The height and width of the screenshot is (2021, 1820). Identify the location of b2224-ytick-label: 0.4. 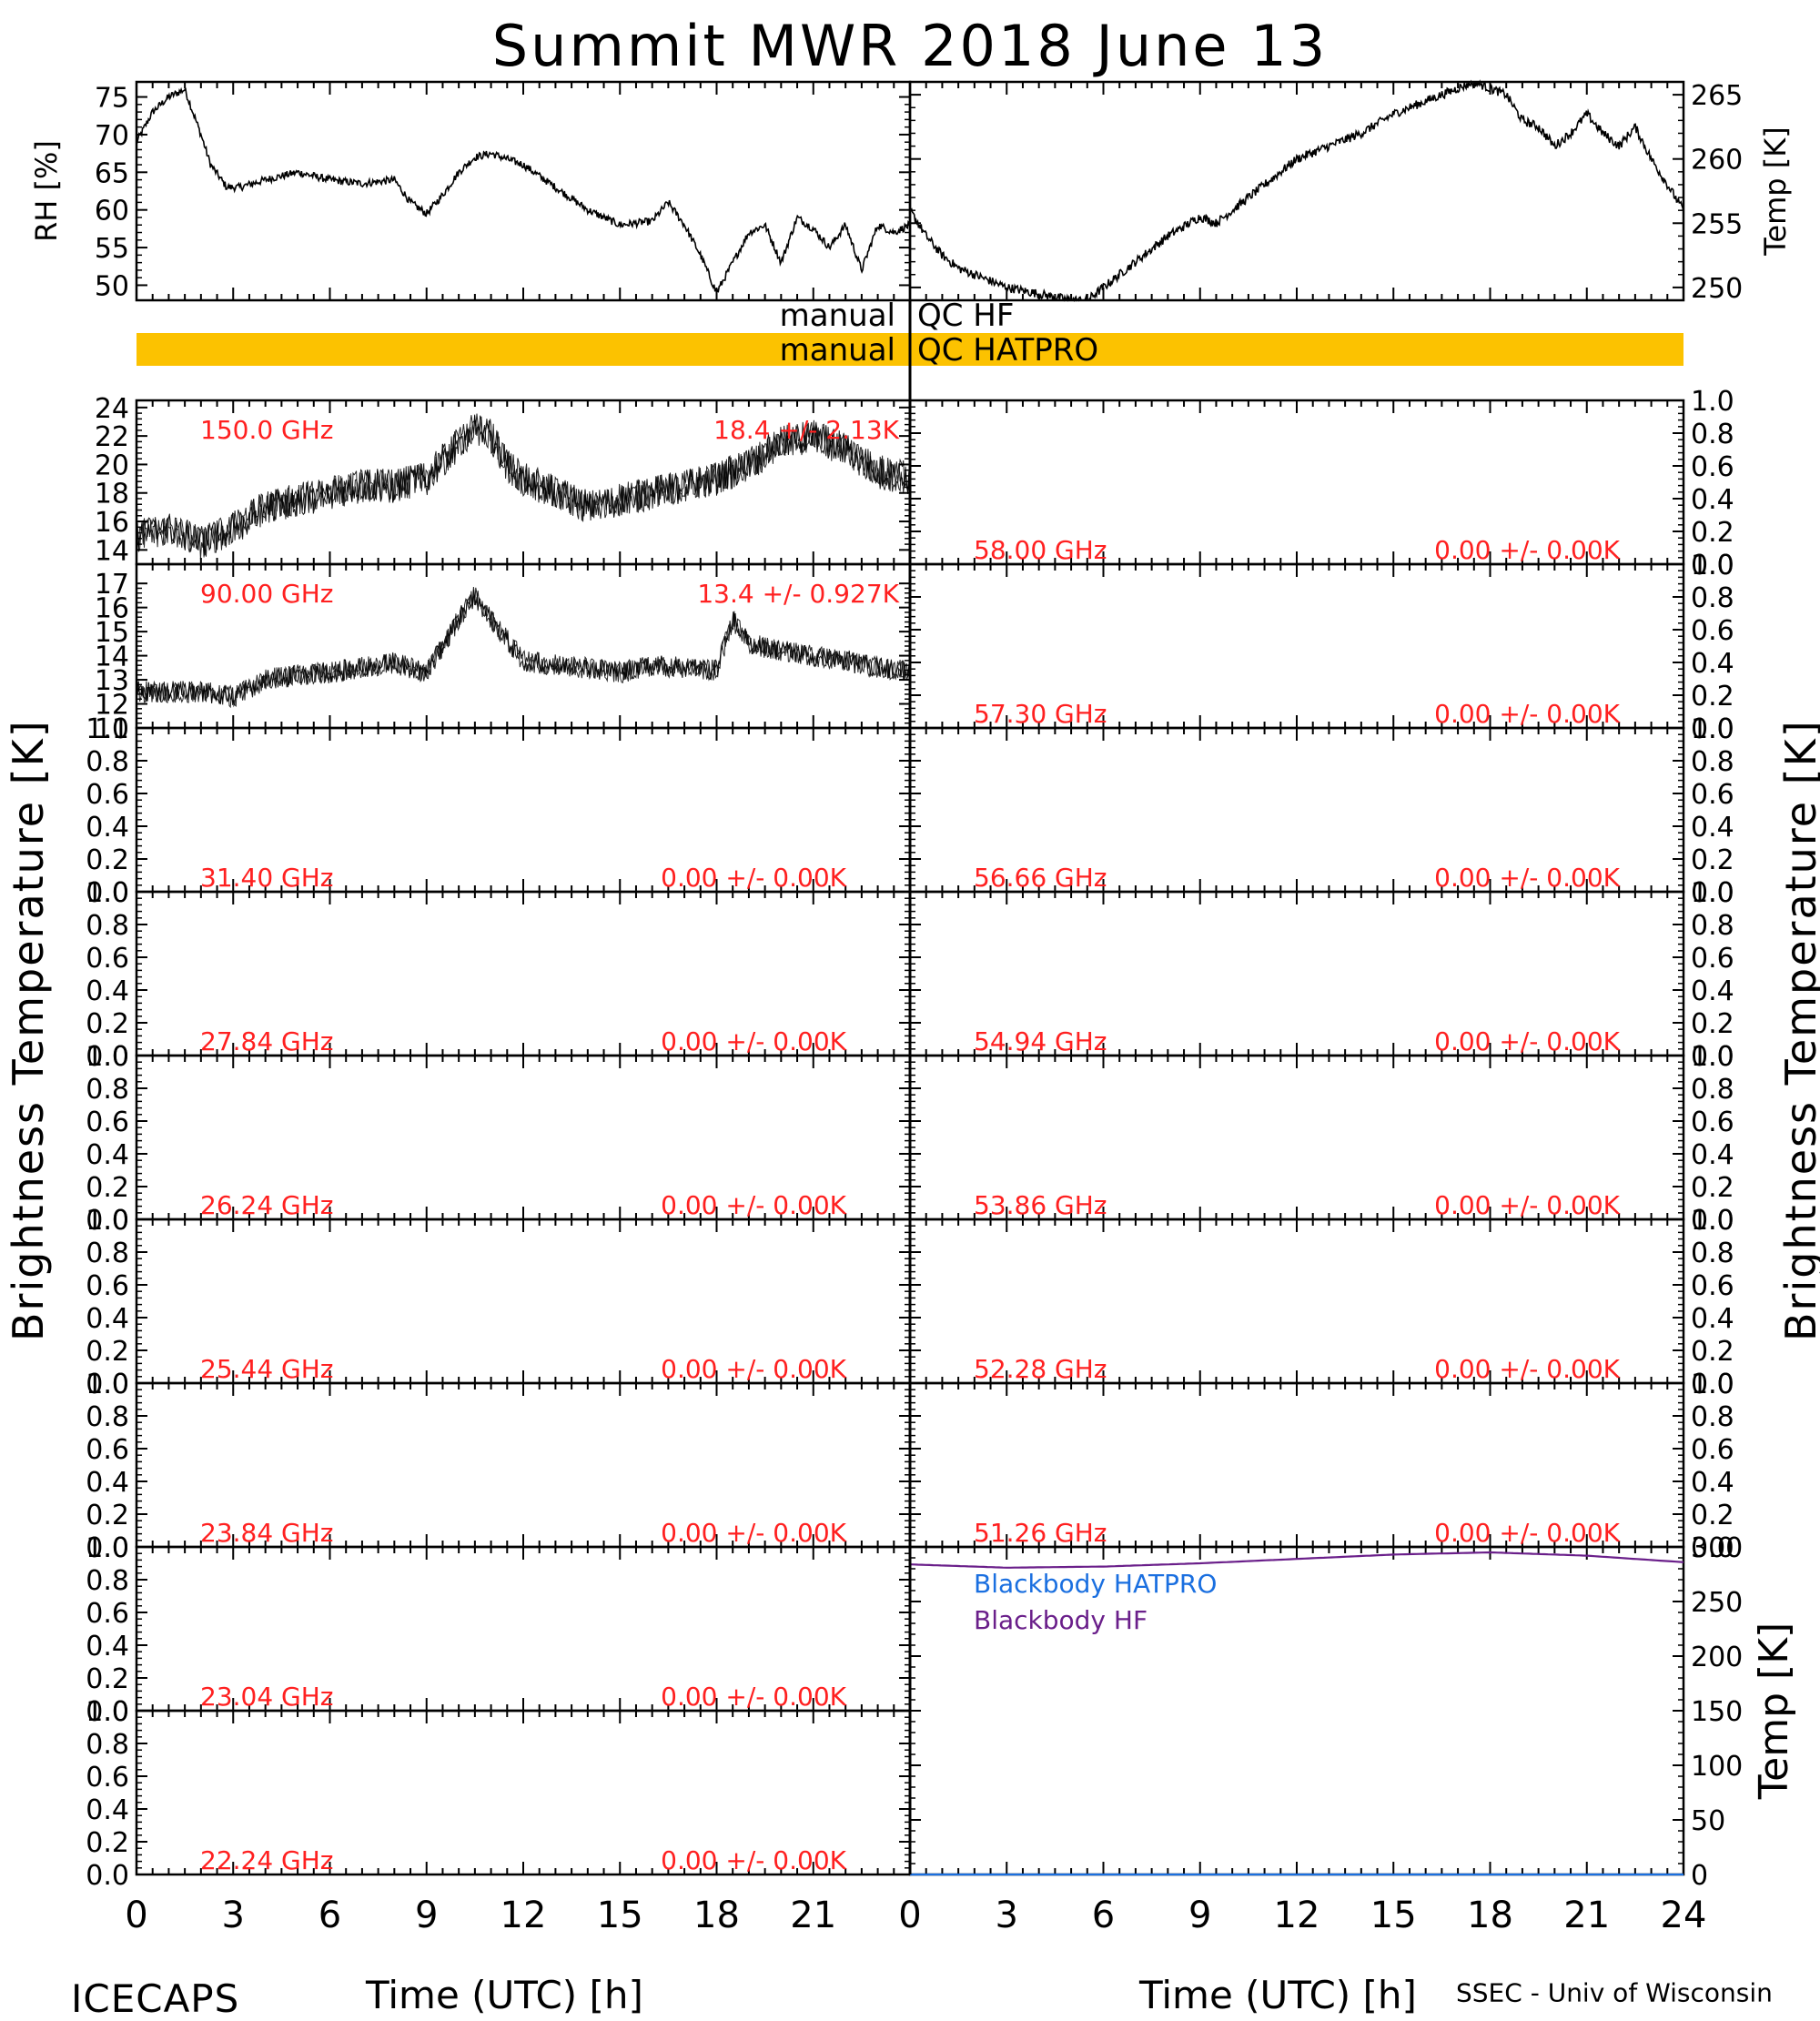
(108, 1810).